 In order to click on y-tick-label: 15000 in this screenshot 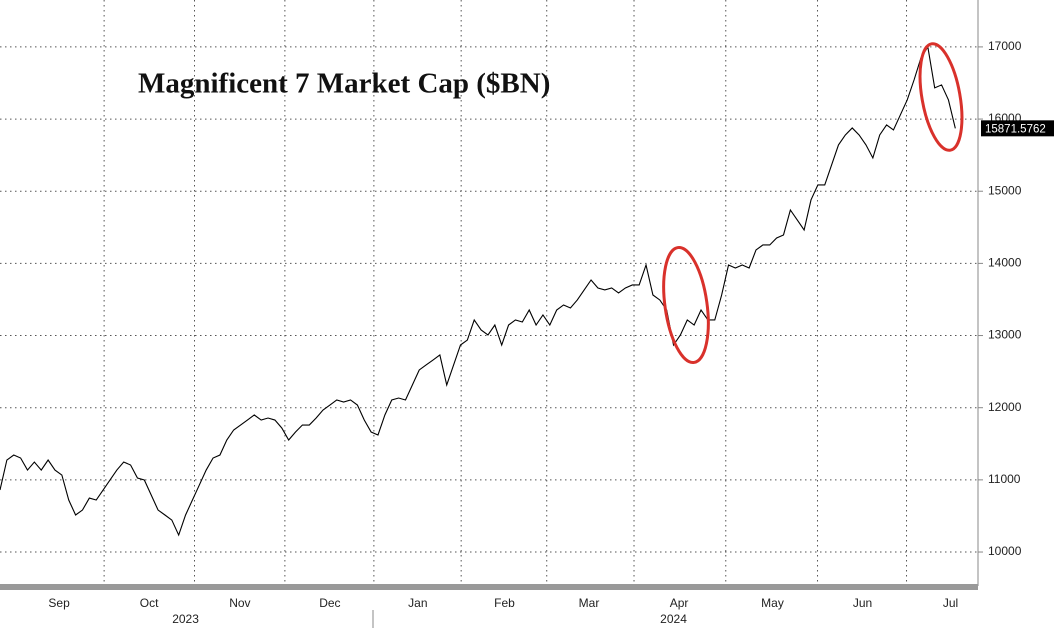, I will do `click(1005, 190)`.